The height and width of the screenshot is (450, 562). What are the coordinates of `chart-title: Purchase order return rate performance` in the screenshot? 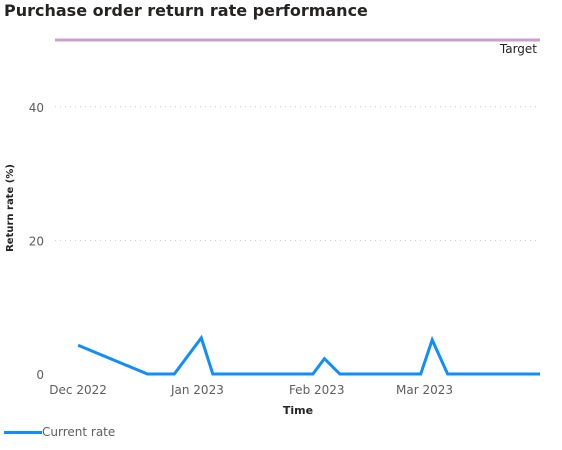 It's located at (186, 10).